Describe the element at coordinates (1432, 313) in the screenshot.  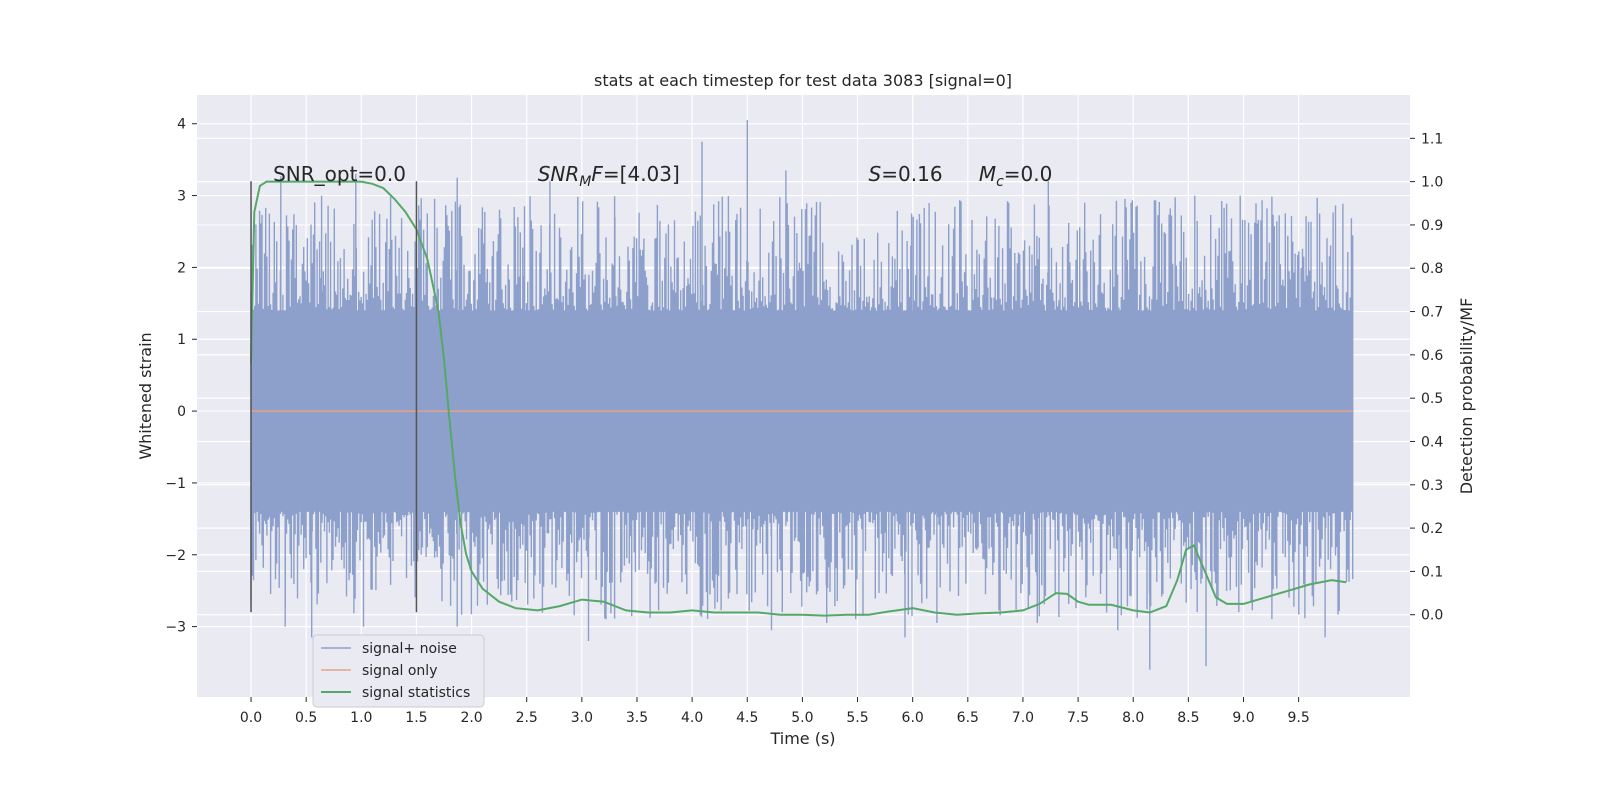
I see `y2-tick-label: 0.7` at that location.